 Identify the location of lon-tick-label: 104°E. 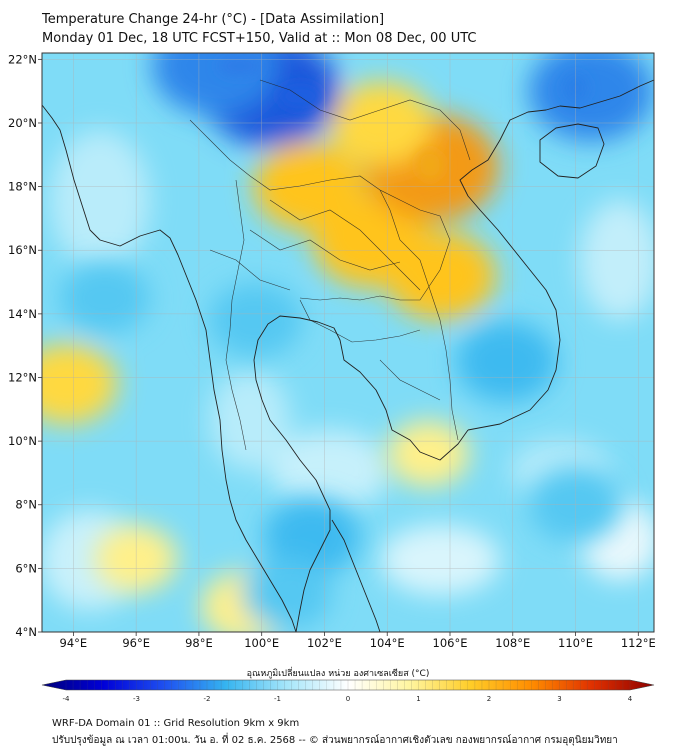
(387, 643).